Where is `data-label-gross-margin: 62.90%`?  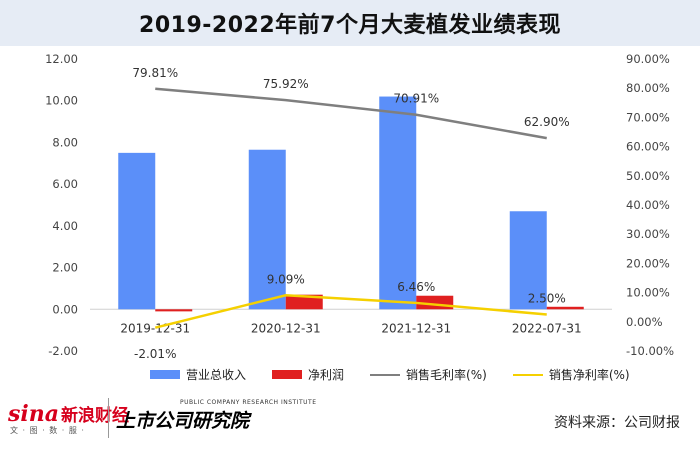
data-label-gross-margin: 62.90% is located at coordinates (547, 122).